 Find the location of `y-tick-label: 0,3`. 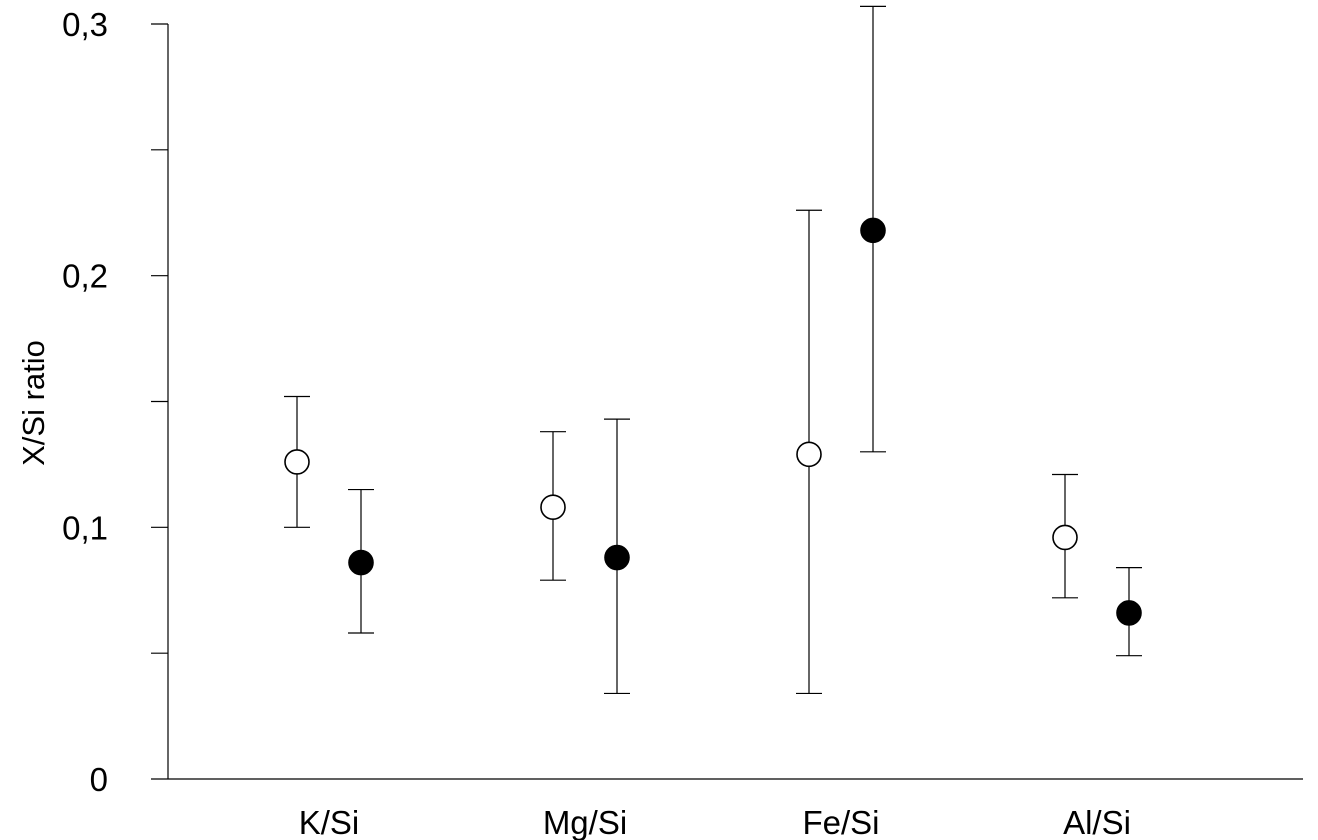

y-tick-label: 0,3 is located at coordinates (85, 24).